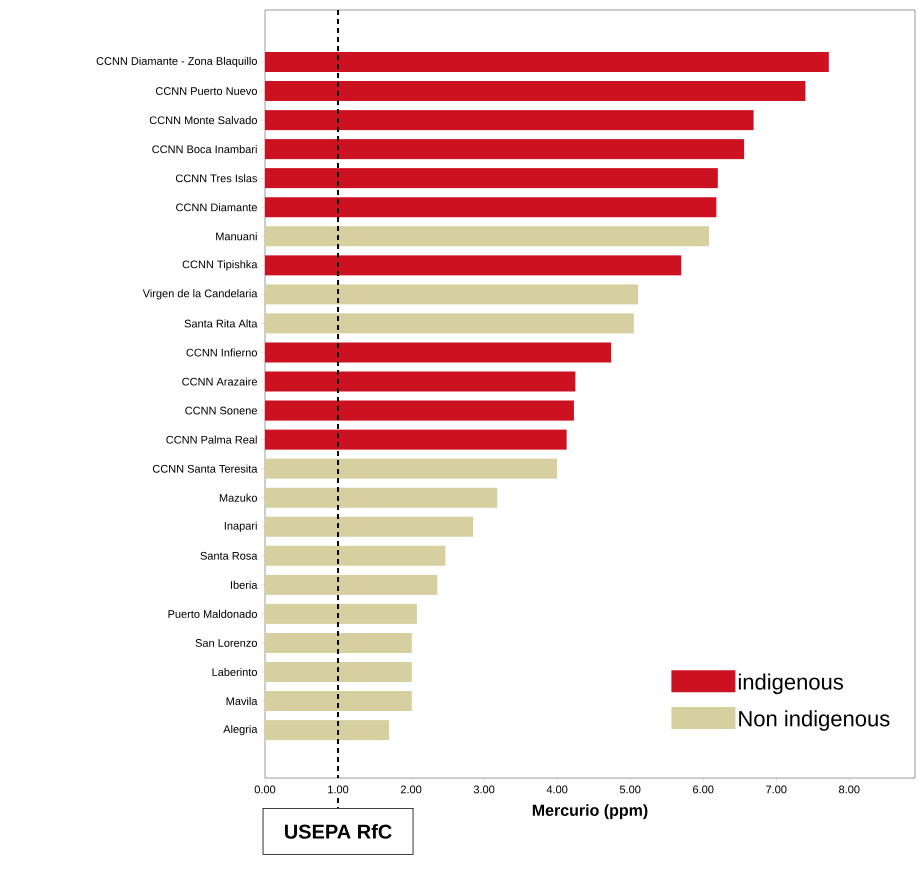  What do you see at coordinates (176, 62) in the screenshot?
I see `y-tick-label: CCNN Diamante - Zona Blaquillo` at bounding box center [176, 62].